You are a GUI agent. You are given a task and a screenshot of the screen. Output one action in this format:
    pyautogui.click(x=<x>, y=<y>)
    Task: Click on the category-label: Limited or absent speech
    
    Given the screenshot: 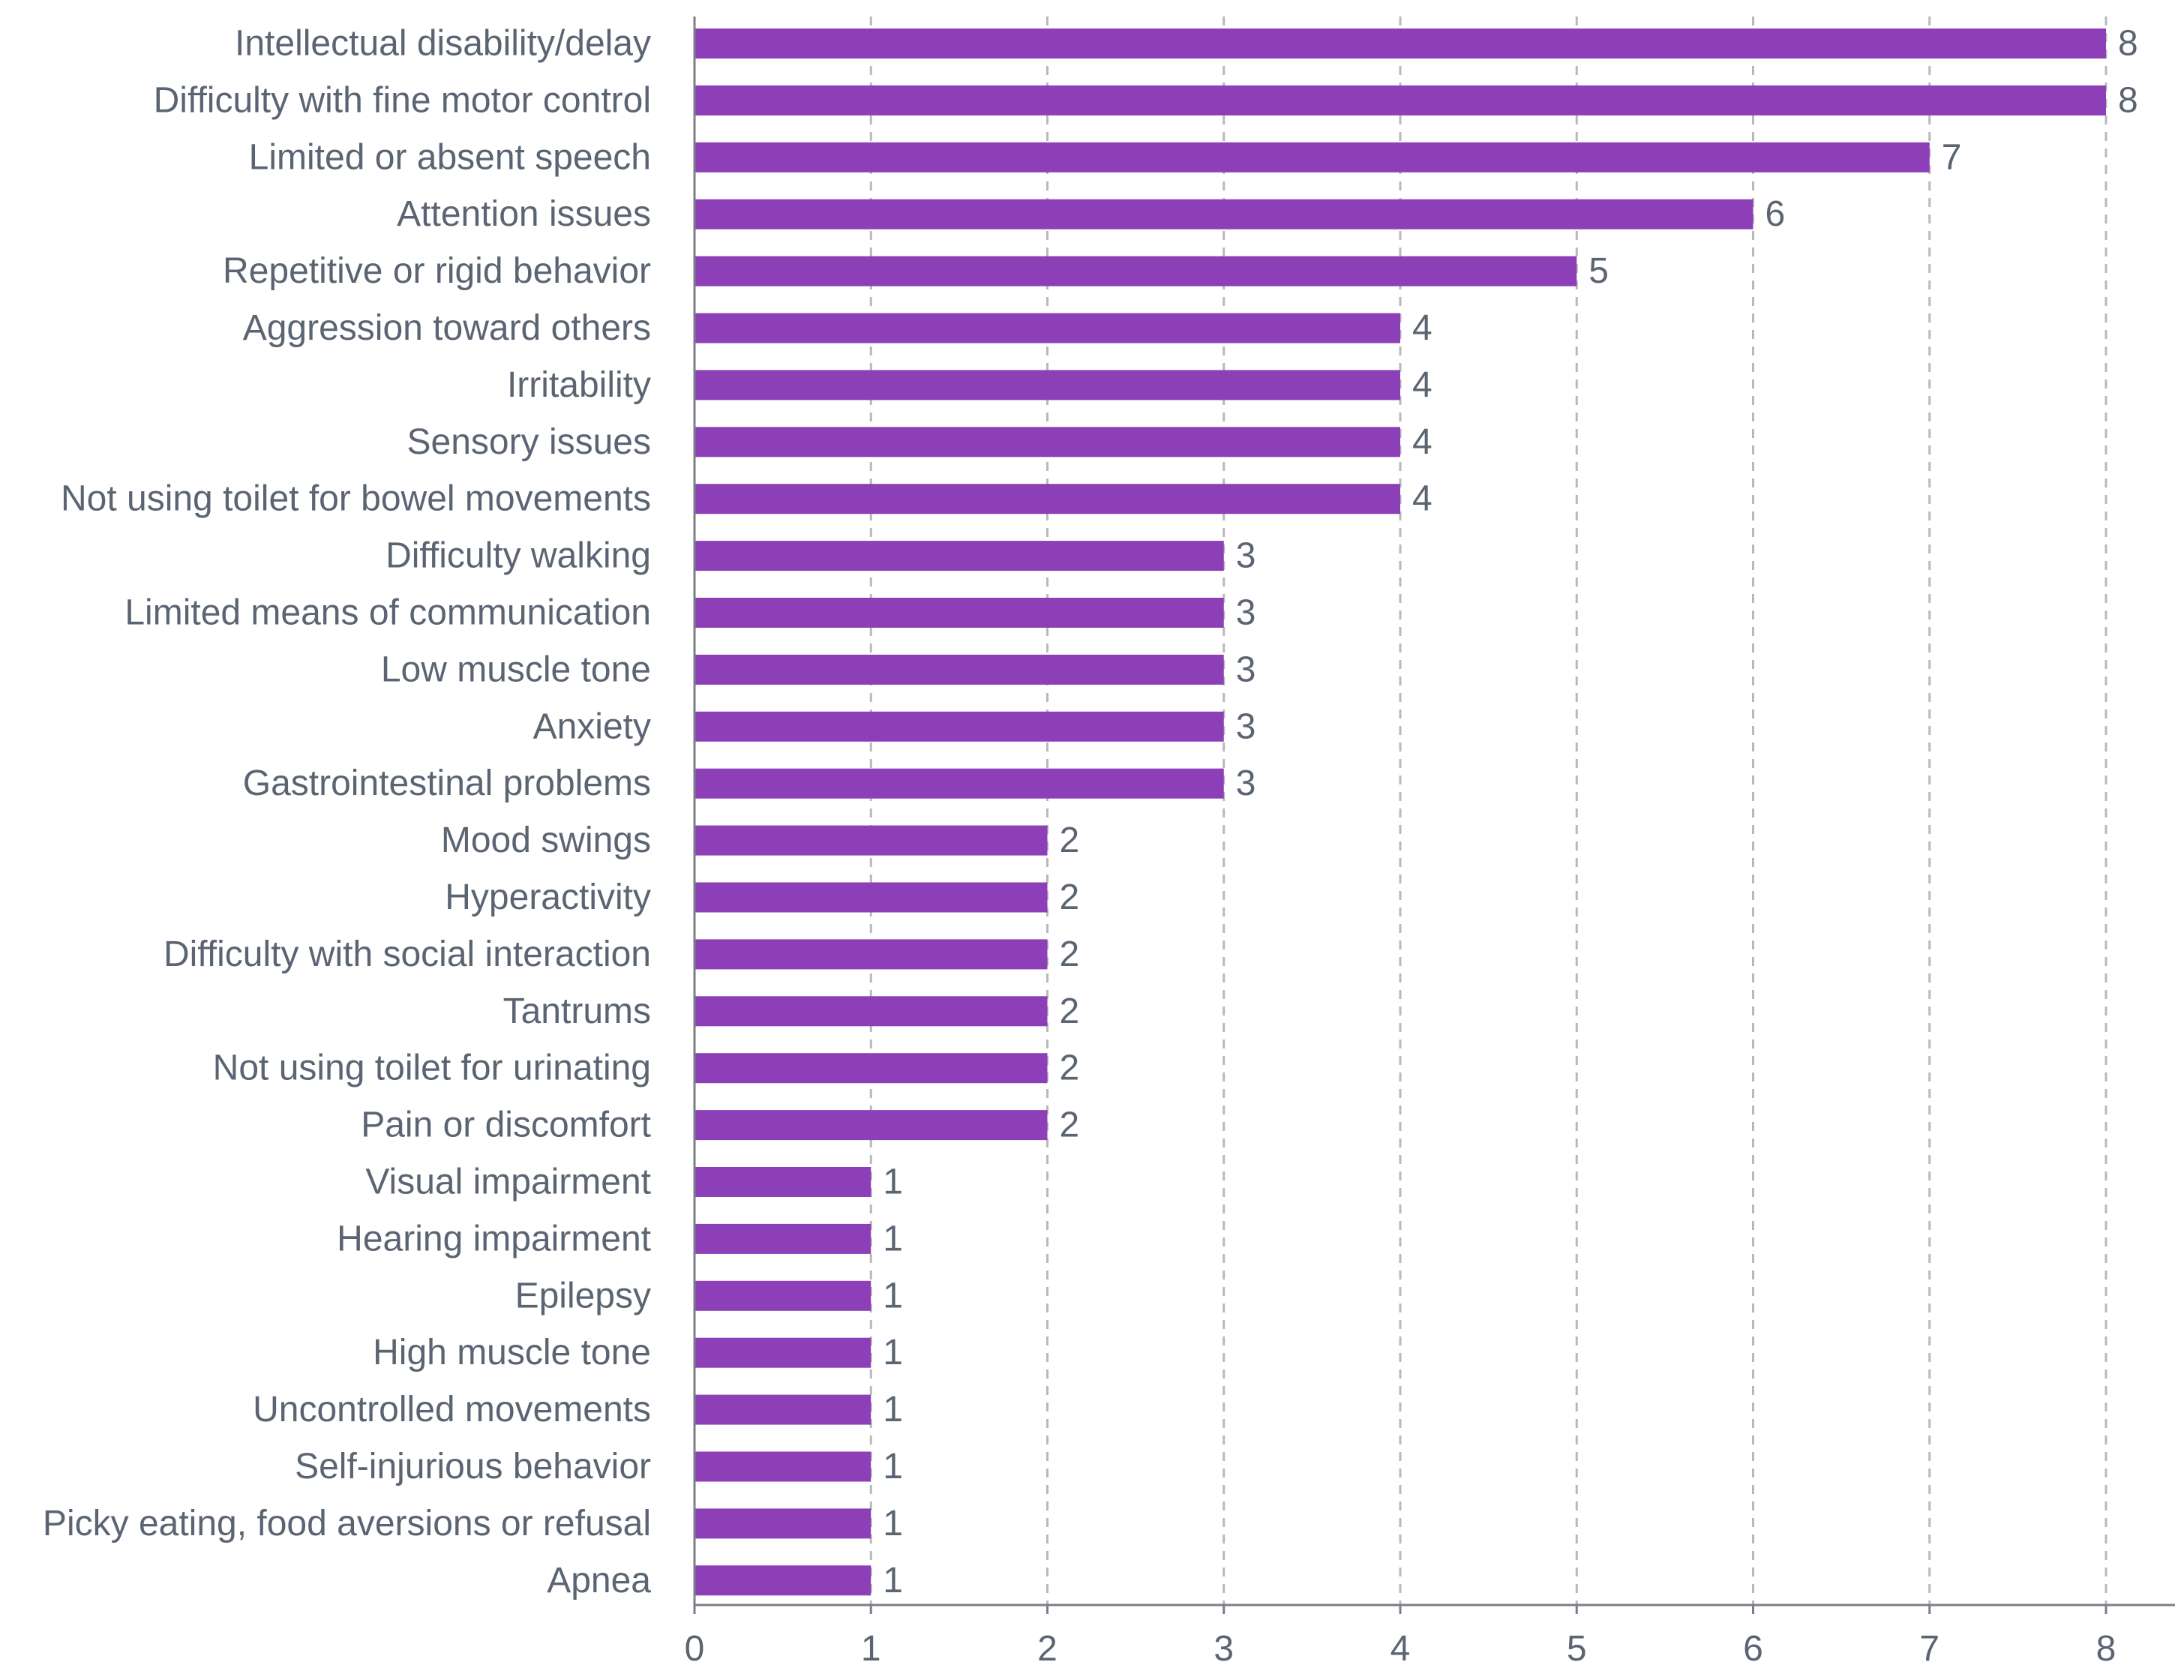 What is the action you would take?
    pyautogui.click(x=450, y=157)
    